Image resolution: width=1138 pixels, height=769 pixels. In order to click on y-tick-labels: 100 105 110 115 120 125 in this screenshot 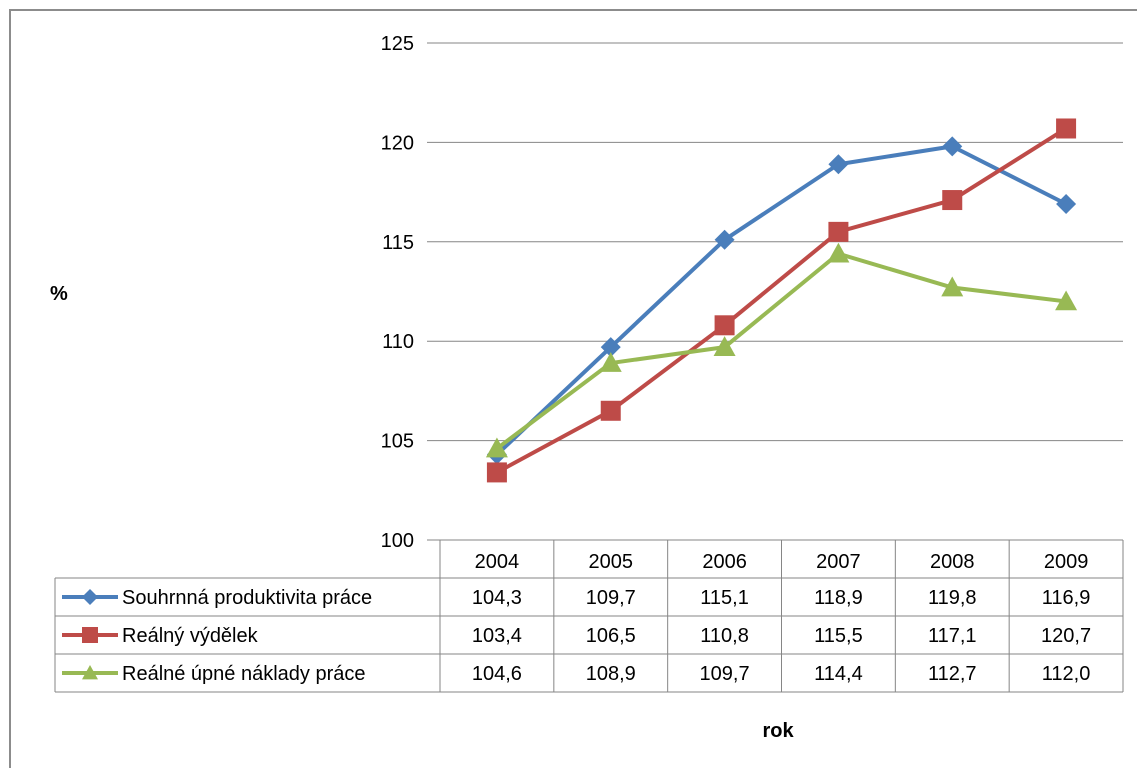, I will do `click(397, 292)`.